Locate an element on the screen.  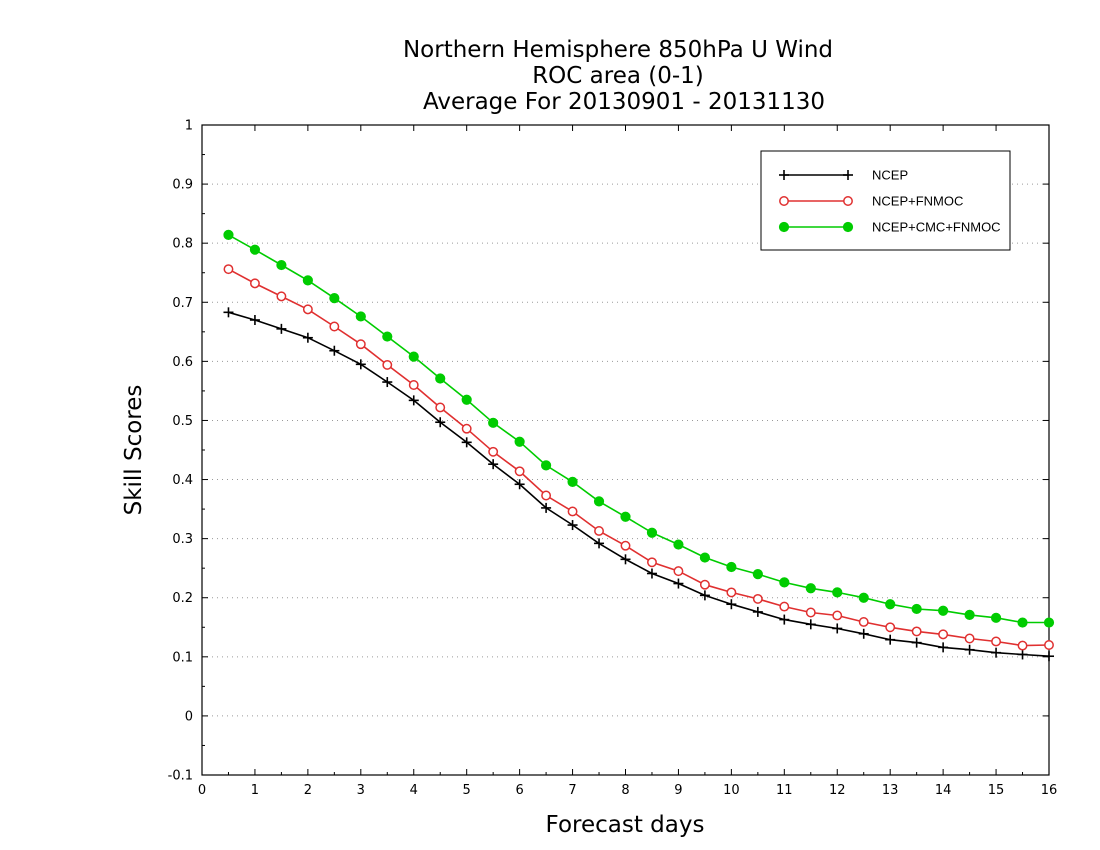
x-tick-label: 3 is located at coordinates (361, 790).